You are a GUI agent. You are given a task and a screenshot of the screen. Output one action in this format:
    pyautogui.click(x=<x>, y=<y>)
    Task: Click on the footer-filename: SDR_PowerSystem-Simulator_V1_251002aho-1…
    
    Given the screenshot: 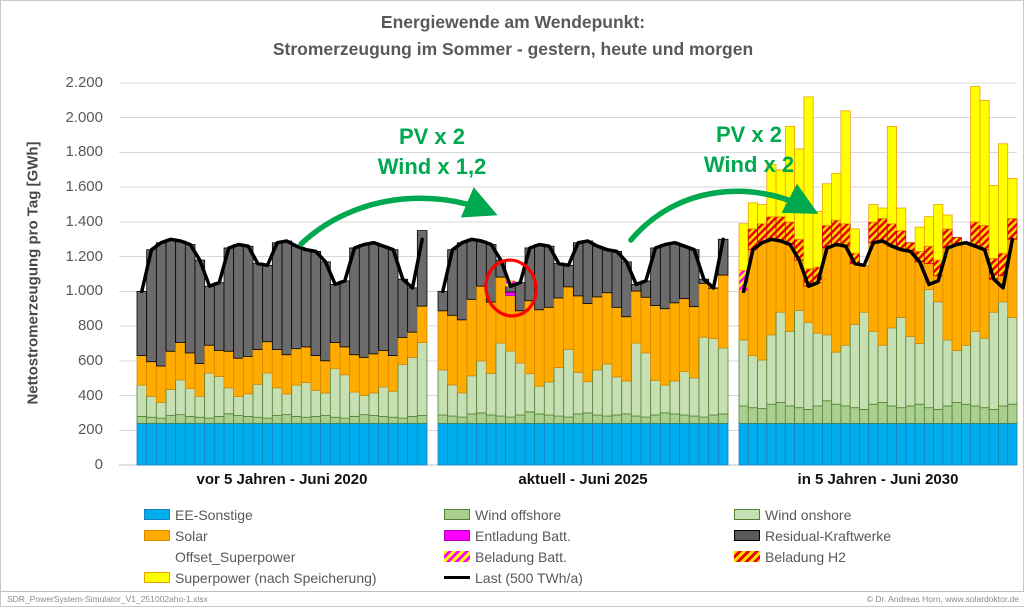 What is the action you would take?
    pyautogui.click(x=107, y=599)
    